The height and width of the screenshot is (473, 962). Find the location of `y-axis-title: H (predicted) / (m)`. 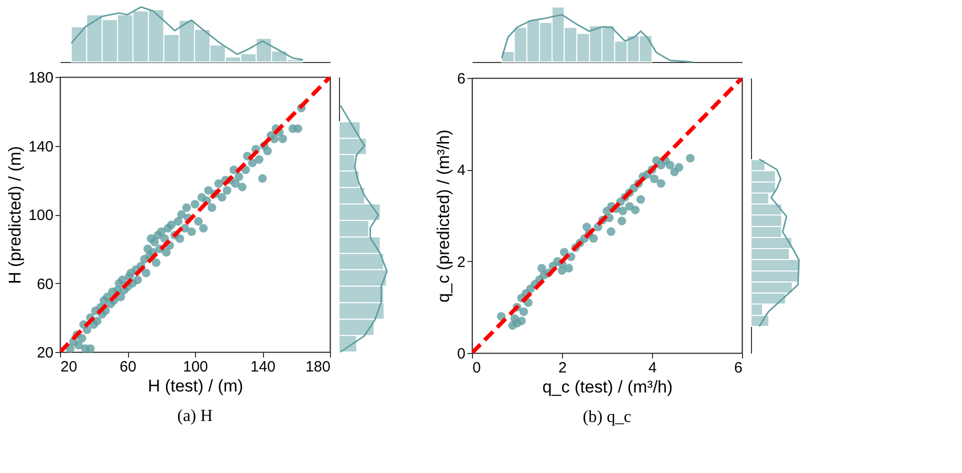

y-axis-title: H (predicted) / (m) is located at coordinates (14, 215).